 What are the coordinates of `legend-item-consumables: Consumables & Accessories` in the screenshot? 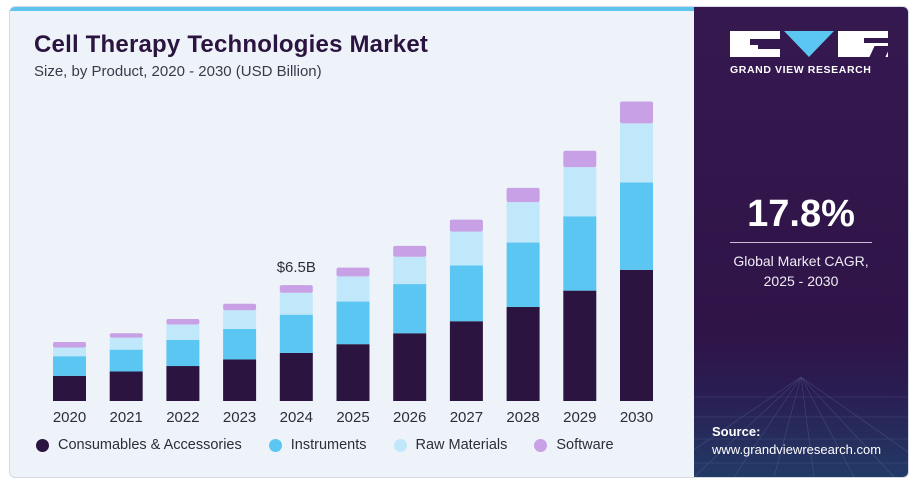 It's located at (139, 445).